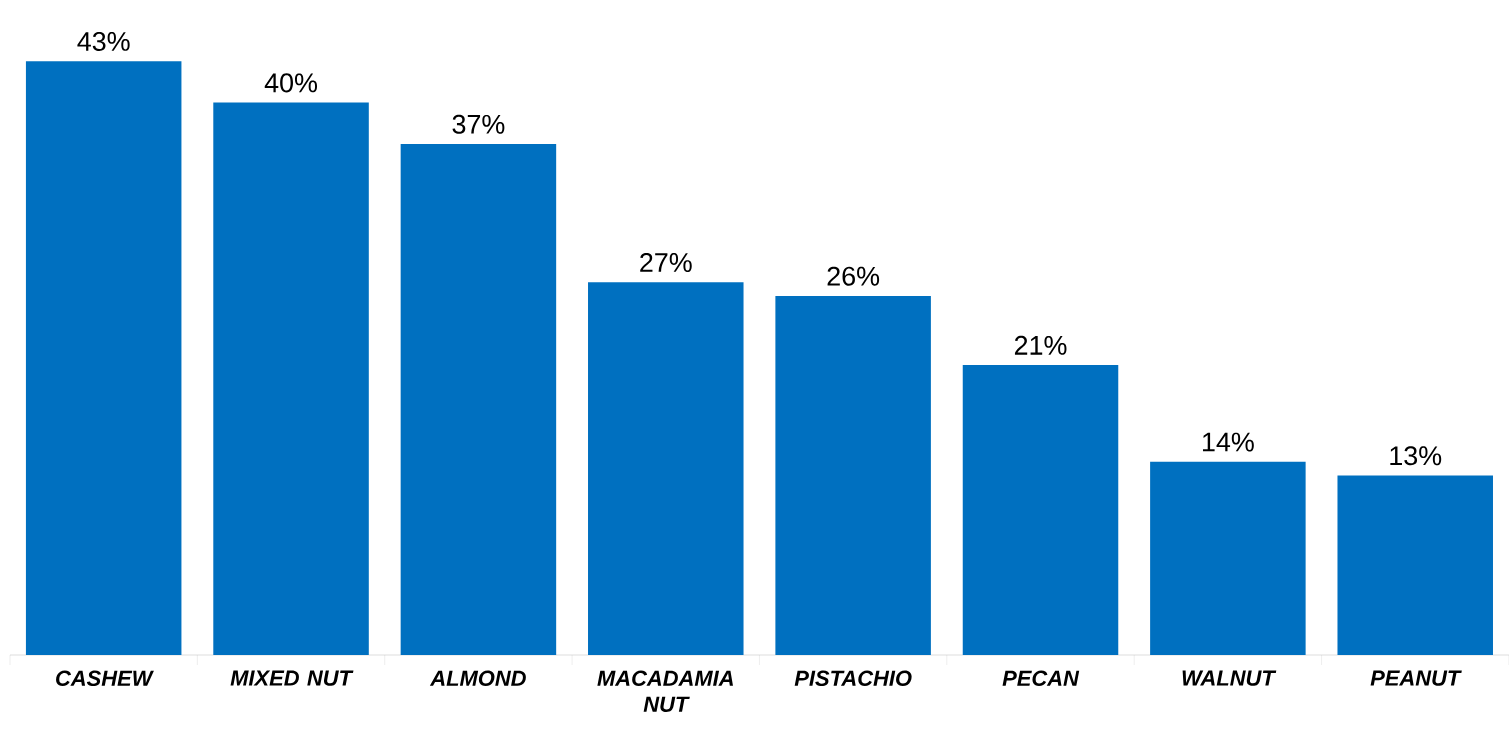 Image resolution: width=1509 pixels, height=737 pixels. What do you see at coordinates (1228, 442) in the screenshot?
I see `data-label: 14%` at bounding box center [1228, 442].